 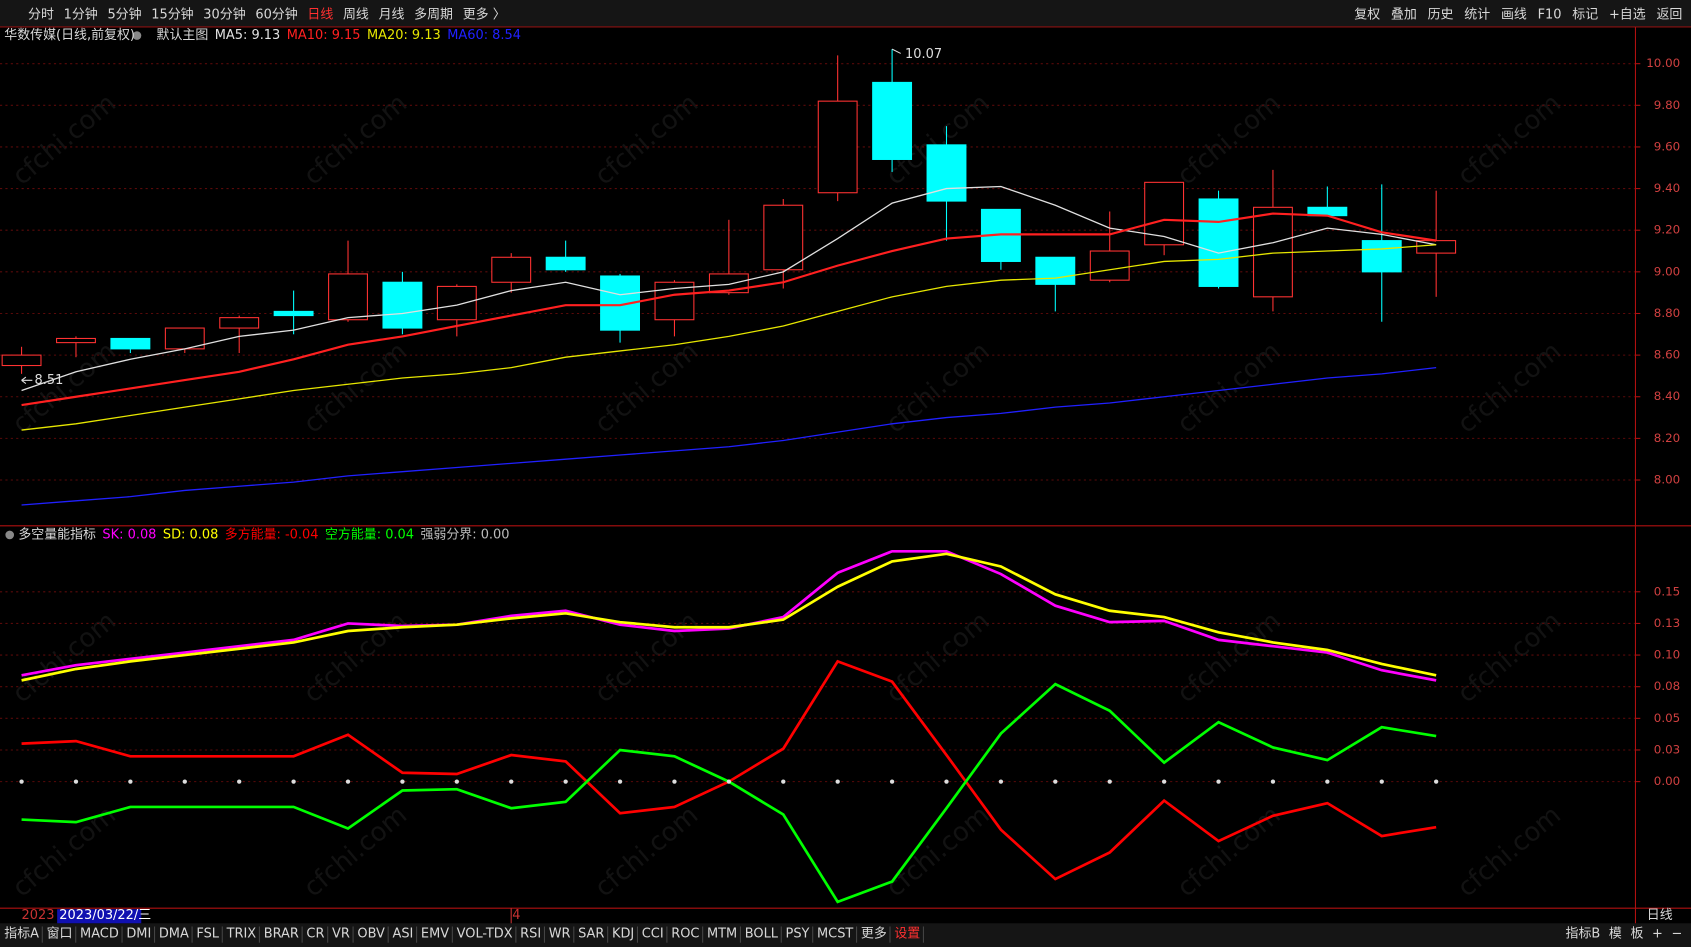 I want to click on y-tick-label: 0.05, so click(x=1667, y=718).